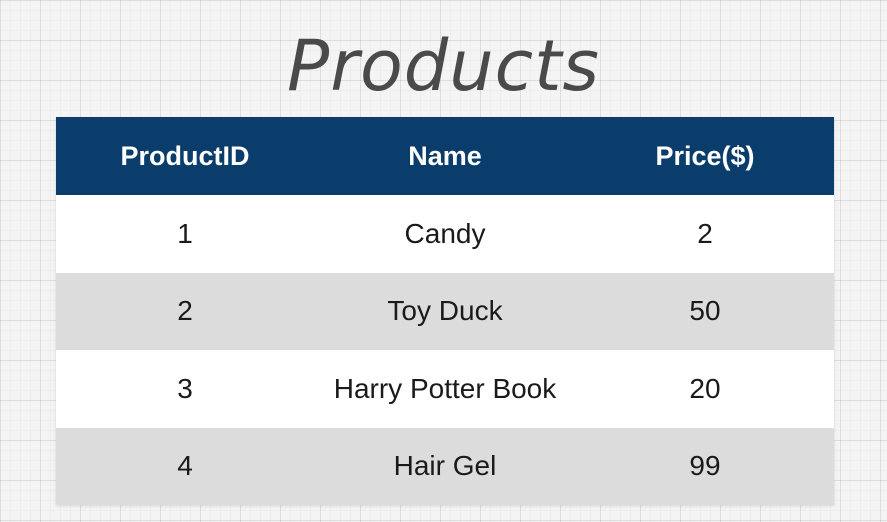 This screenshot has height=522, width=887. Describe the element at coordinates (705, 466) in the screenshot. I see `cell-product-price: 99` at that location.